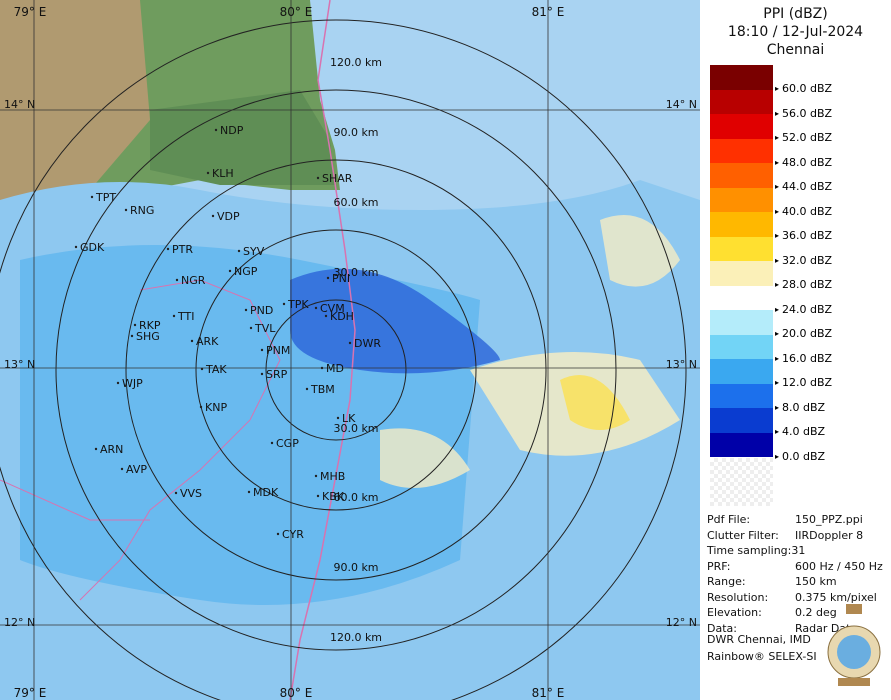  I want to click on datetime: 18:10 / 12-Jul-2024, so click(795, 32).